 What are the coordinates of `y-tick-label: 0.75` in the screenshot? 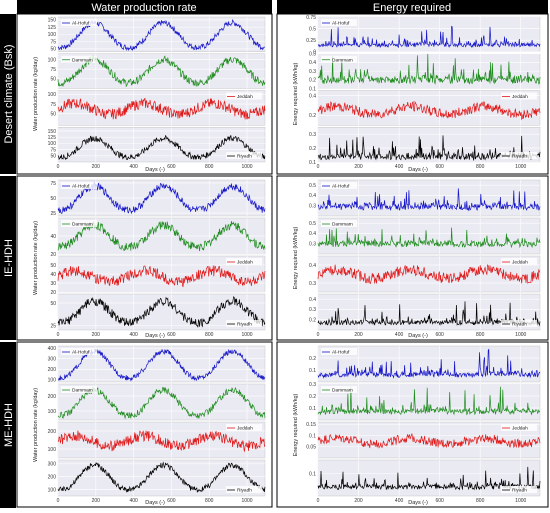 It's located at (311, 18).